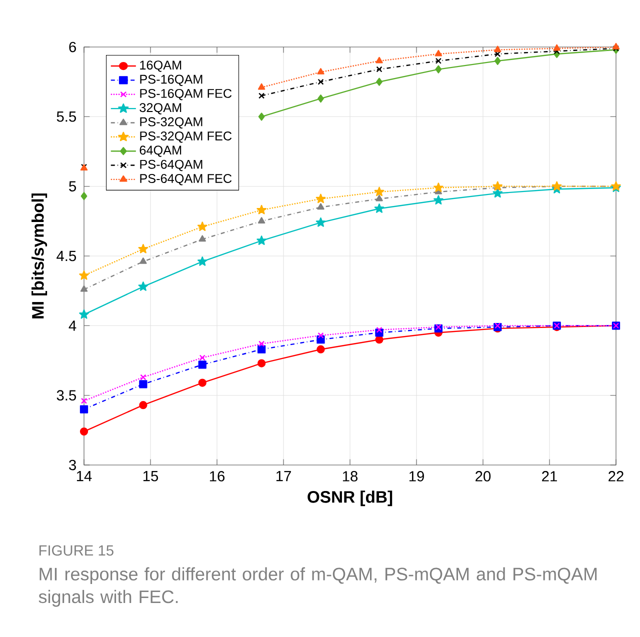  What do you see at coordinates (549, 476) in the screenshot?
I see `x-tick-label: 21` at bounding box center [549, 476].